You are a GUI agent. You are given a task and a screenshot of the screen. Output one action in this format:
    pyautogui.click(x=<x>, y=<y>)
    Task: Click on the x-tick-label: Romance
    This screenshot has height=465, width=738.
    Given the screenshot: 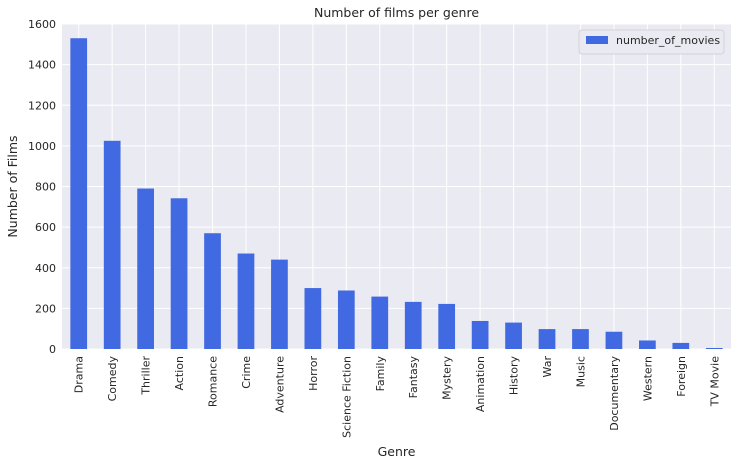 What is the action you would take?
    pyautogui.click(x=213, y=381)
    